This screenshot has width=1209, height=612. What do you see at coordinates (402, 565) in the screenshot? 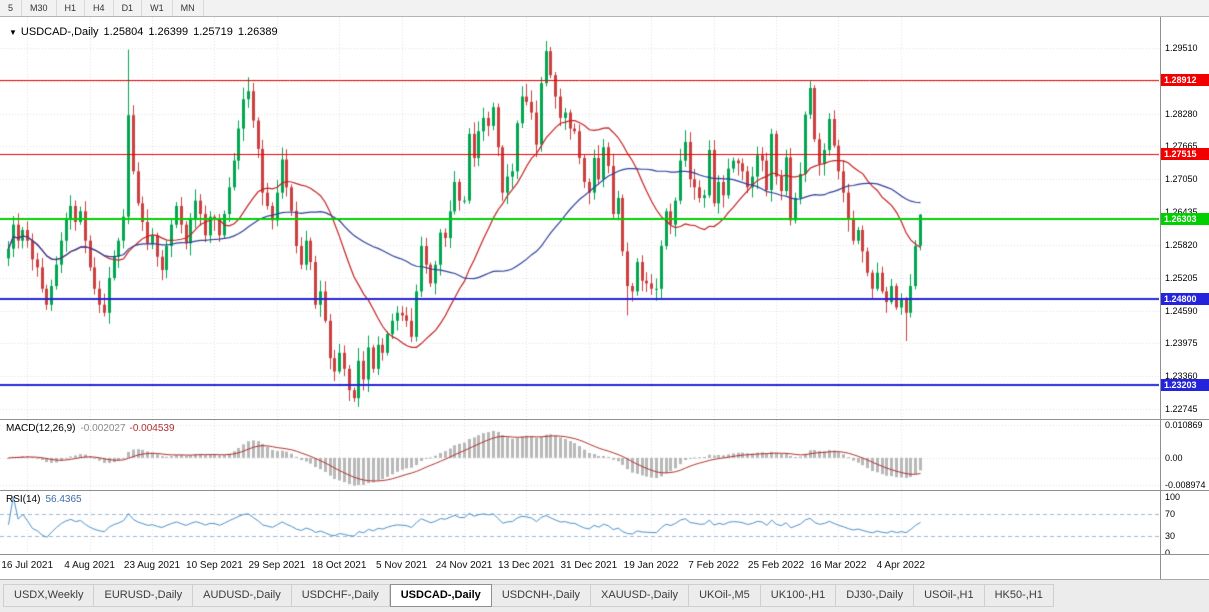
I see `date-axis-label: 5 Nov 2021` at bounding box center [402, 565].